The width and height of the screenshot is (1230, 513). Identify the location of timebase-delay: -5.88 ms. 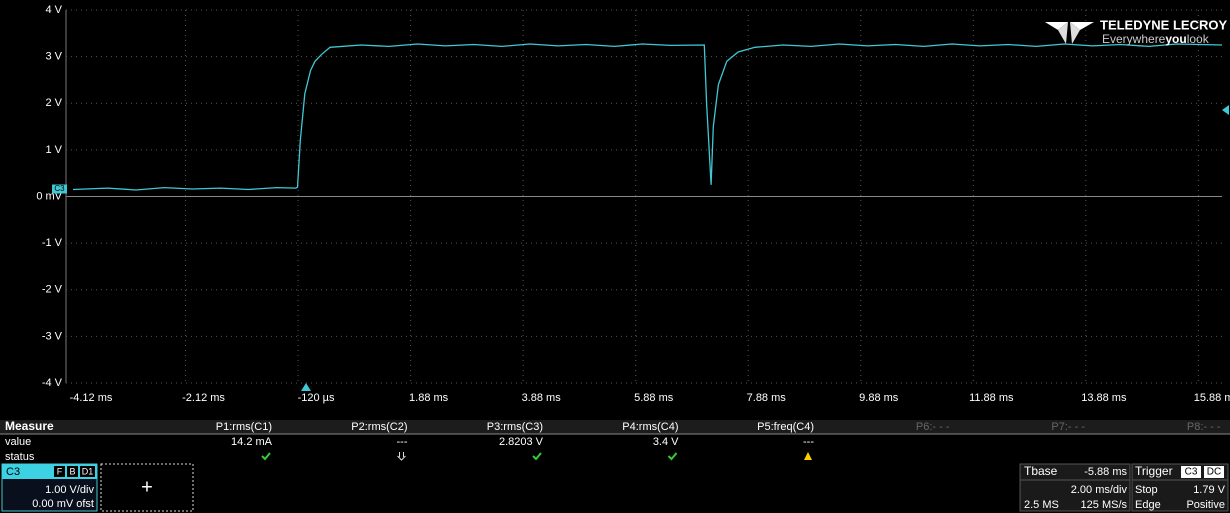
(1105, 472).